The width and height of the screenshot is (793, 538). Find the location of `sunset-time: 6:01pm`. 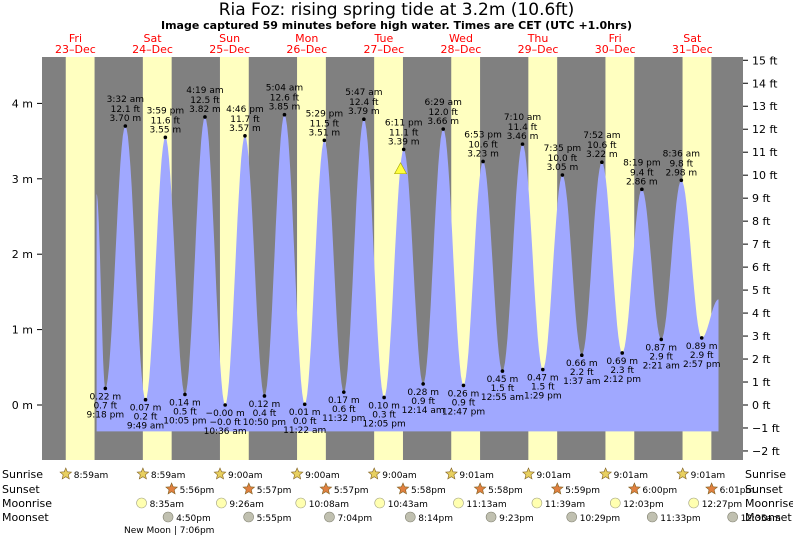

sunset-time: 6:01pm is located at coordinates (737, 491).